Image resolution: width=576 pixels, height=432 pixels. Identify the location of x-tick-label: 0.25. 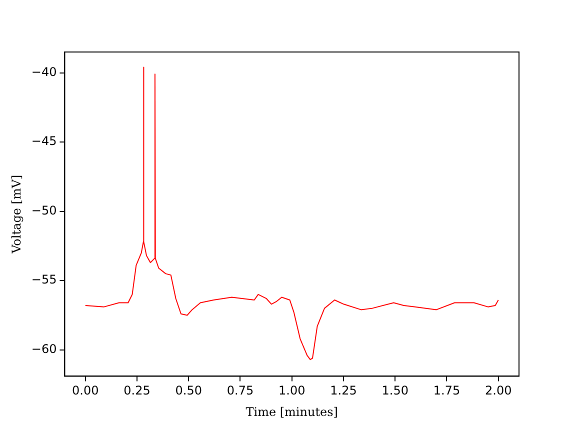
(137, 391).